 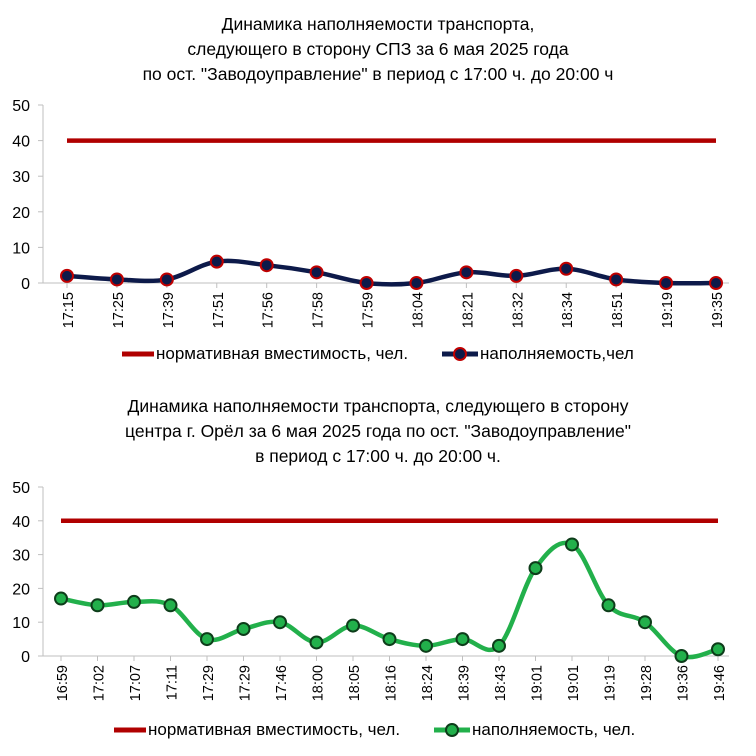 I want to click on x-tick-label: 18:04, so click(x=418, y=310).